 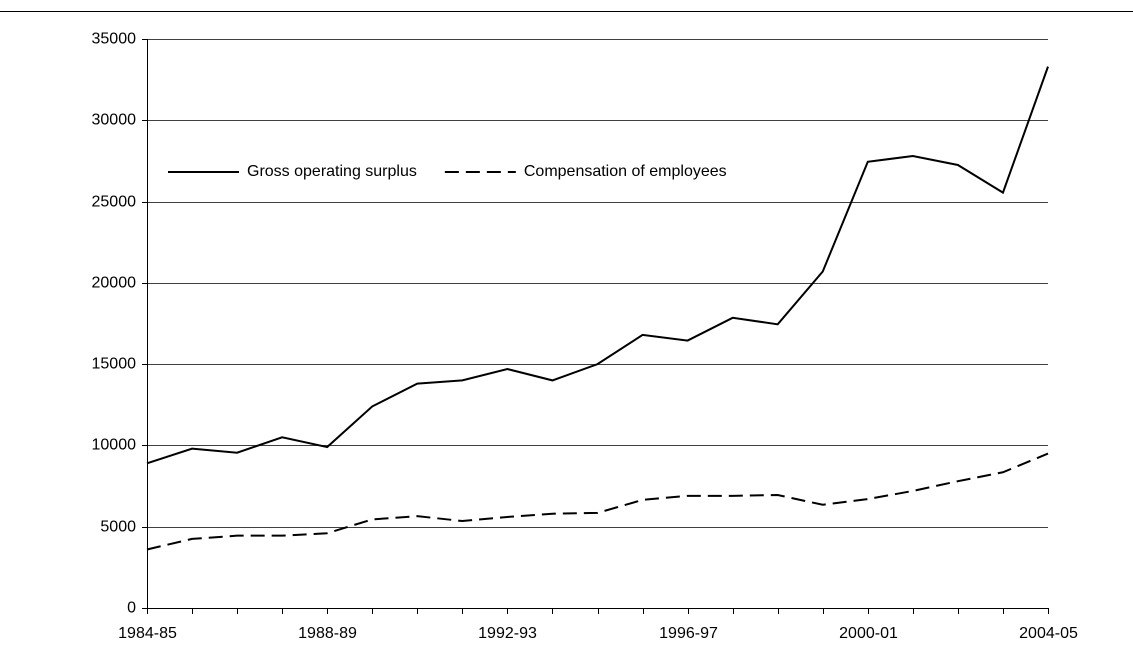 What do you see at coordinates (147, 633) in the screenshot?
I see `x-tick-label: 1984-85` at bounding box center [147, 633].